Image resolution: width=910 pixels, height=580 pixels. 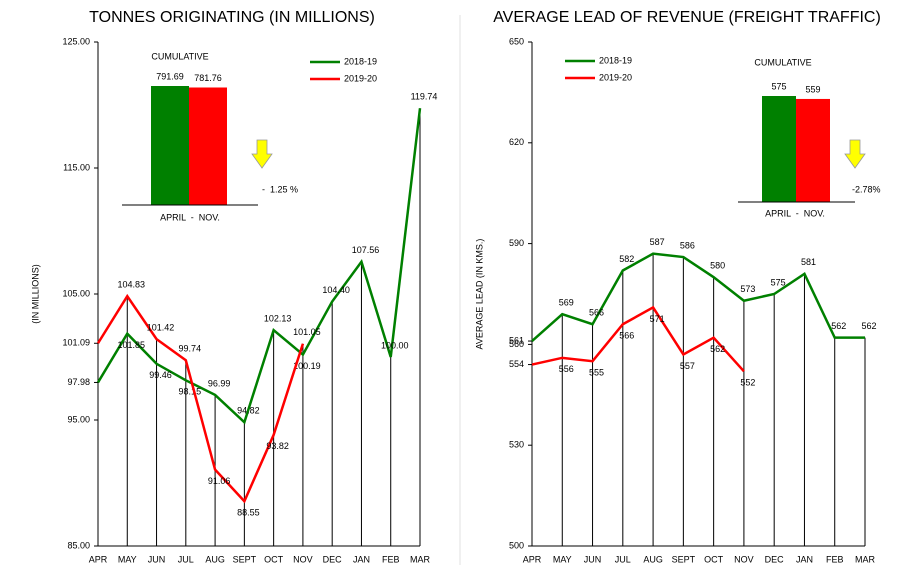 I want to click on data-label: 100.00, so click(x=395, y=345).